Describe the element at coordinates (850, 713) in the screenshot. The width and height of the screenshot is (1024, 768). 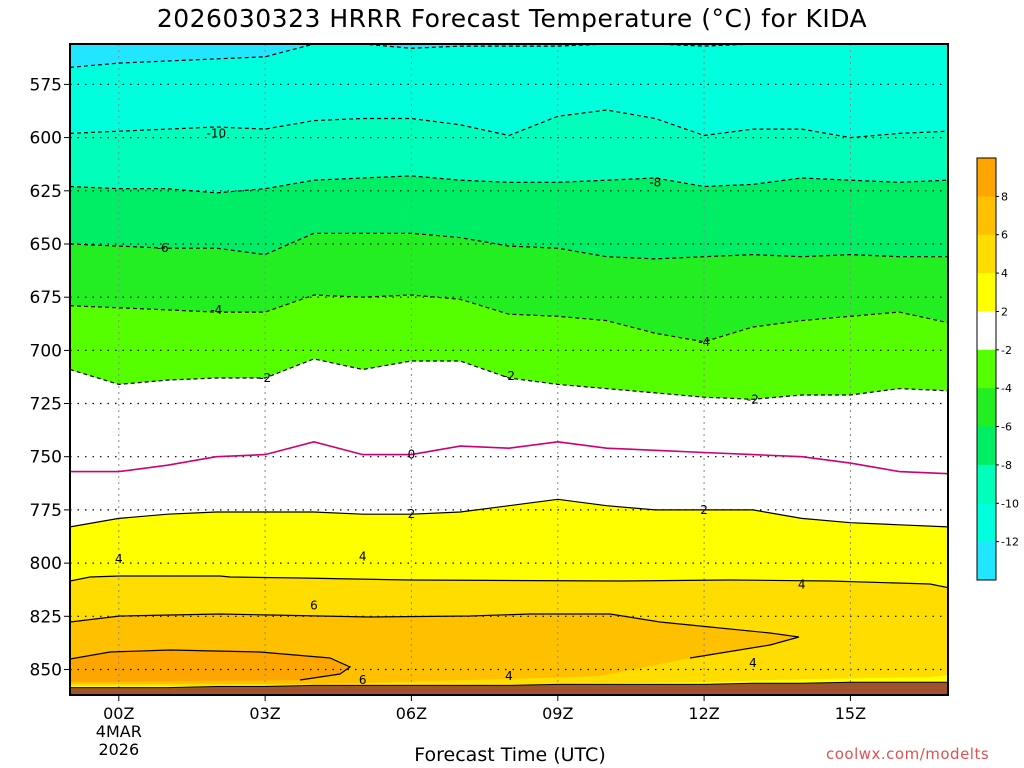
I see `x-tick-label: 15Z` at that location.